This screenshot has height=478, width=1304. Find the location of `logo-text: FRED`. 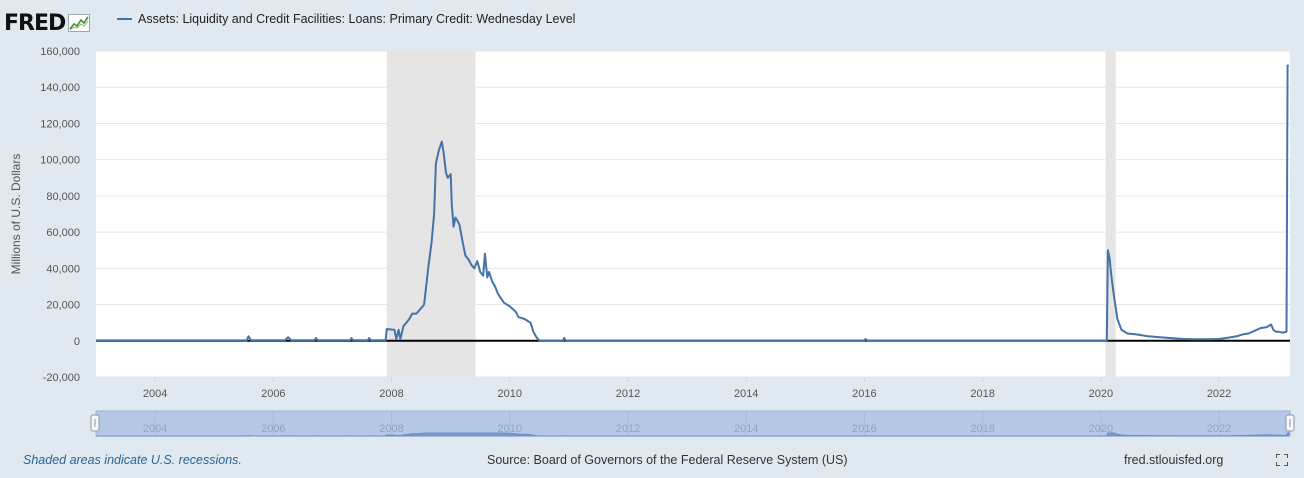

logo-text: FRED is located at coordinates (35, 23).